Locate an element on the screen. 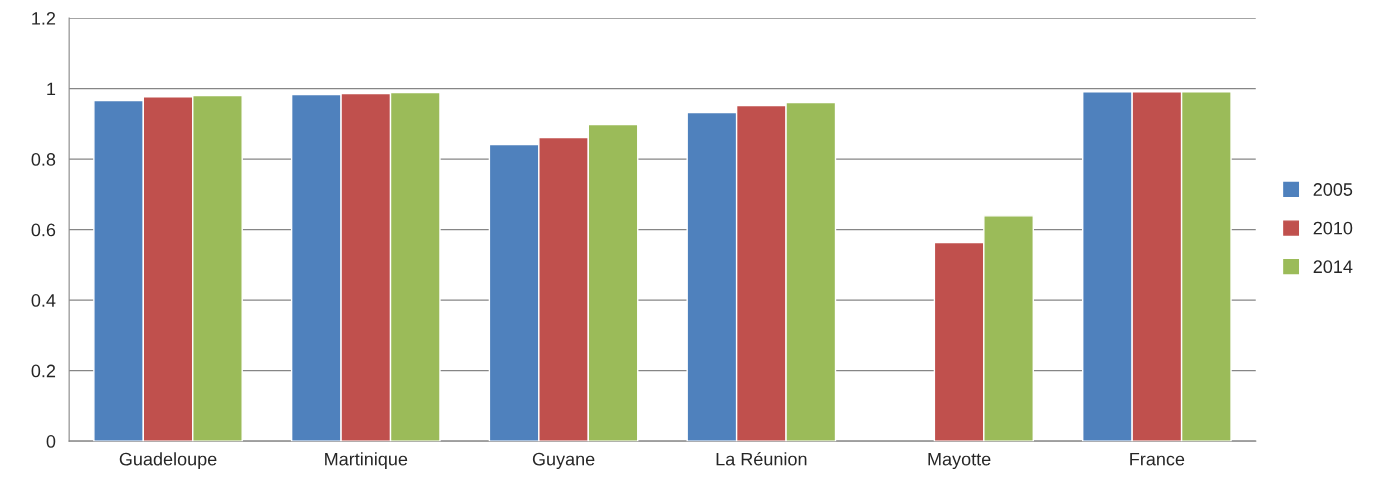 This screenshot has height=488, width=1383. y-tick-label: 0 is located at coordinates (51, 441).